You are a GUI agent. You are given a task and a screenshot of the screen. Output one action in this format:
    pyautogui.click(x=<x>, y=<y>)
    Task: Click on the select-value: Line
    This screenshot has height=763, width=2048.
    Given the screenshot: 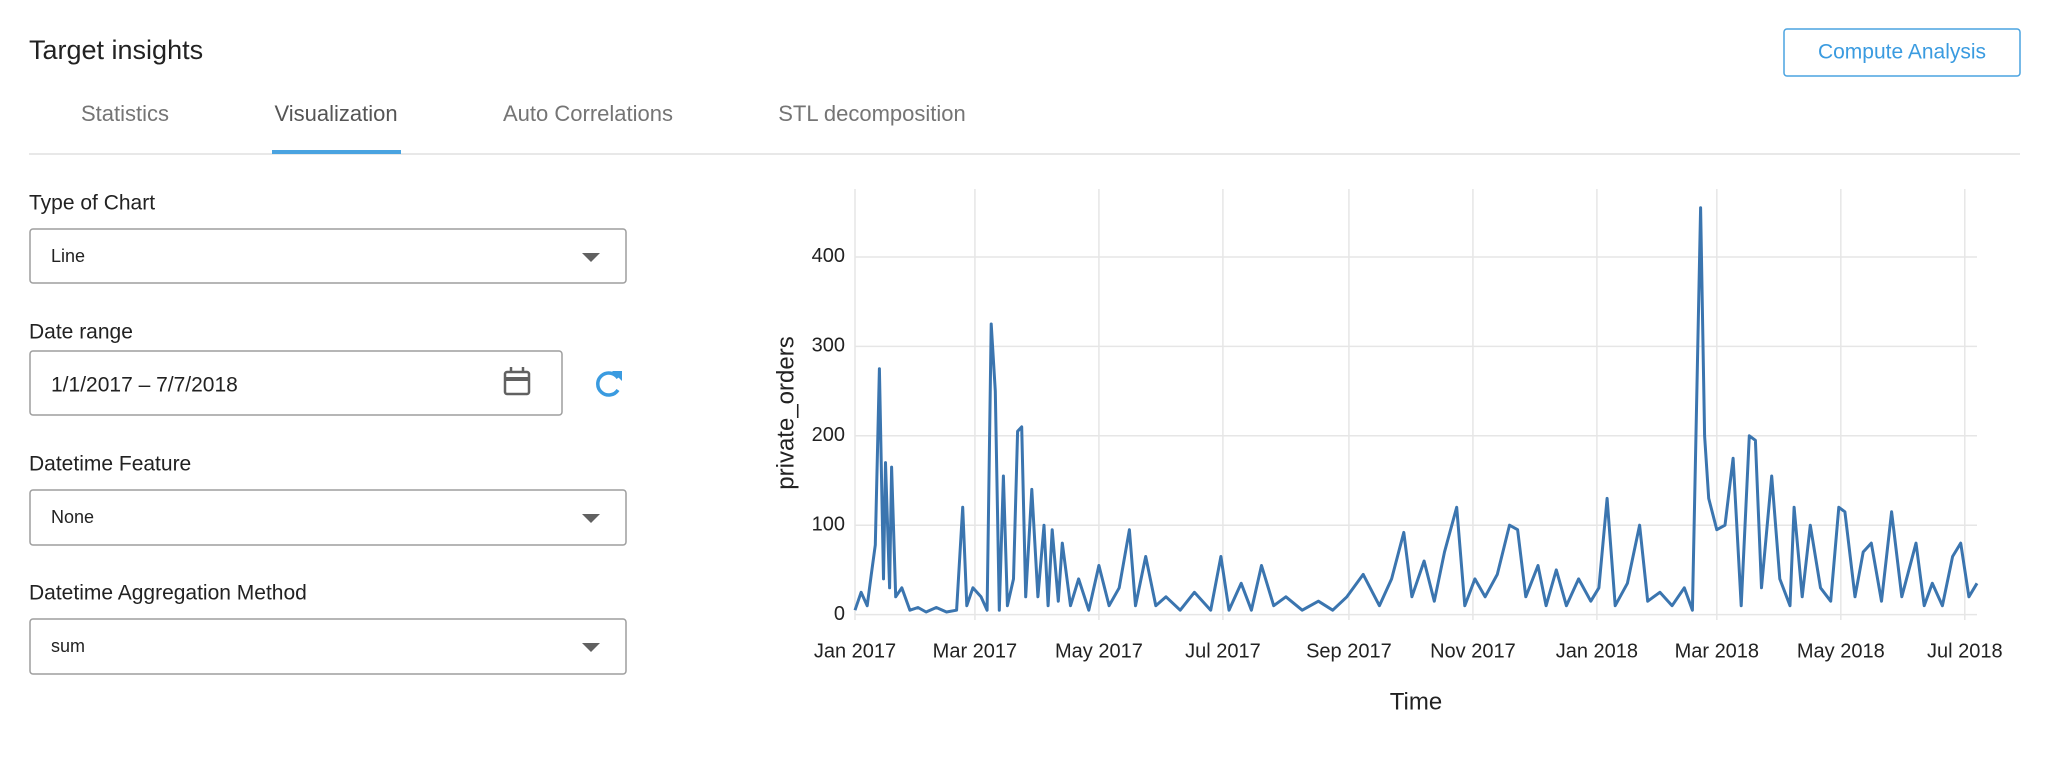 What is the action you would take?
    pyautogui.click(x=68, y=256)
    